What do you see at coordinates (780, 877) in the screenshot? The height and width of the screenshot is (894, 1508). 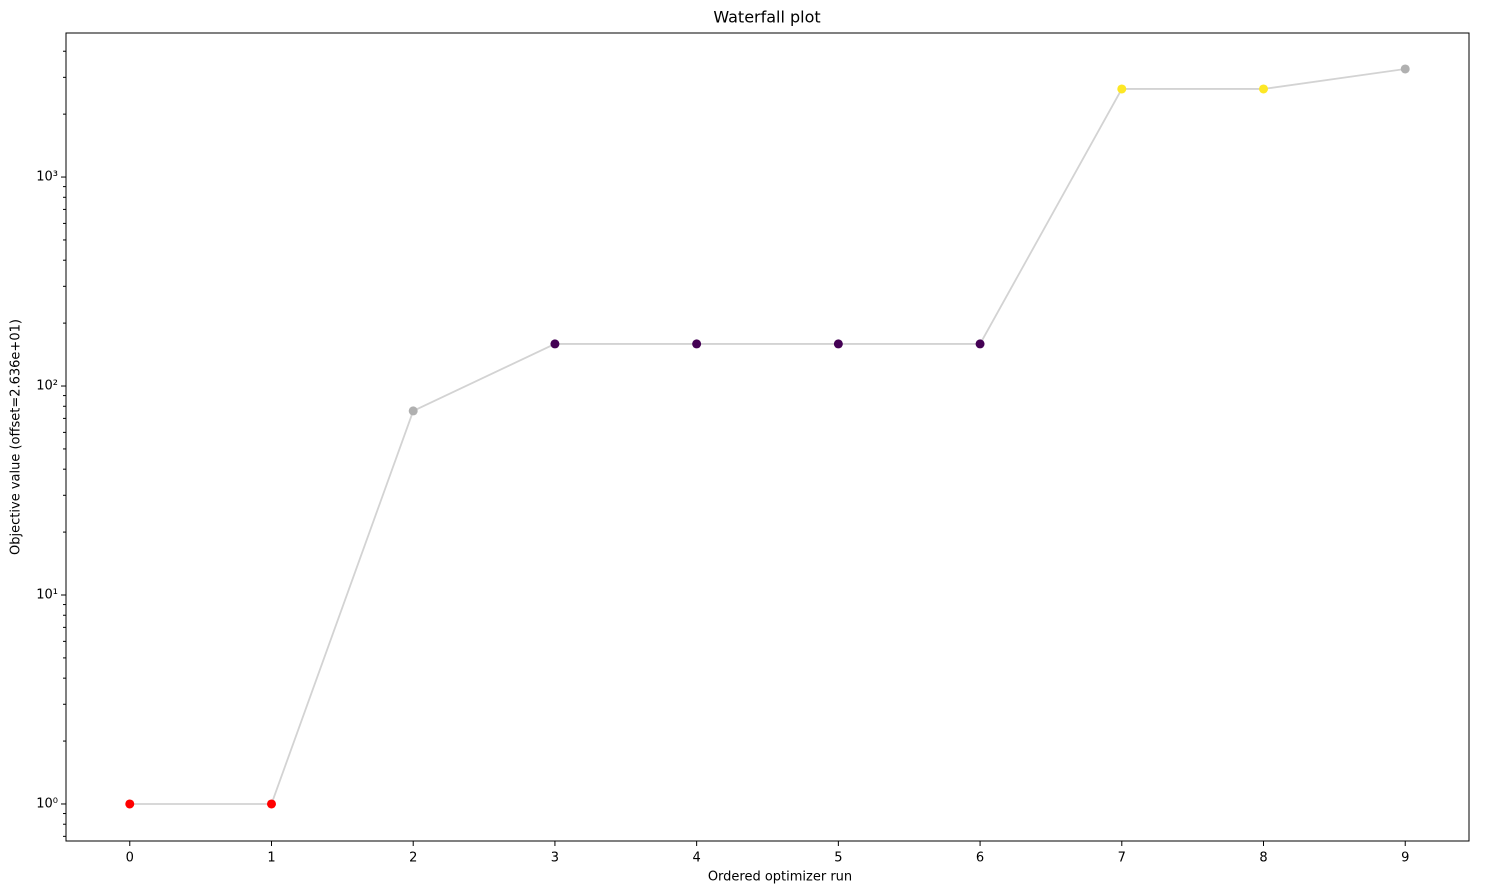 I see `x-axis-label: Ordered optimizer run` at bounding box center [780, 877].